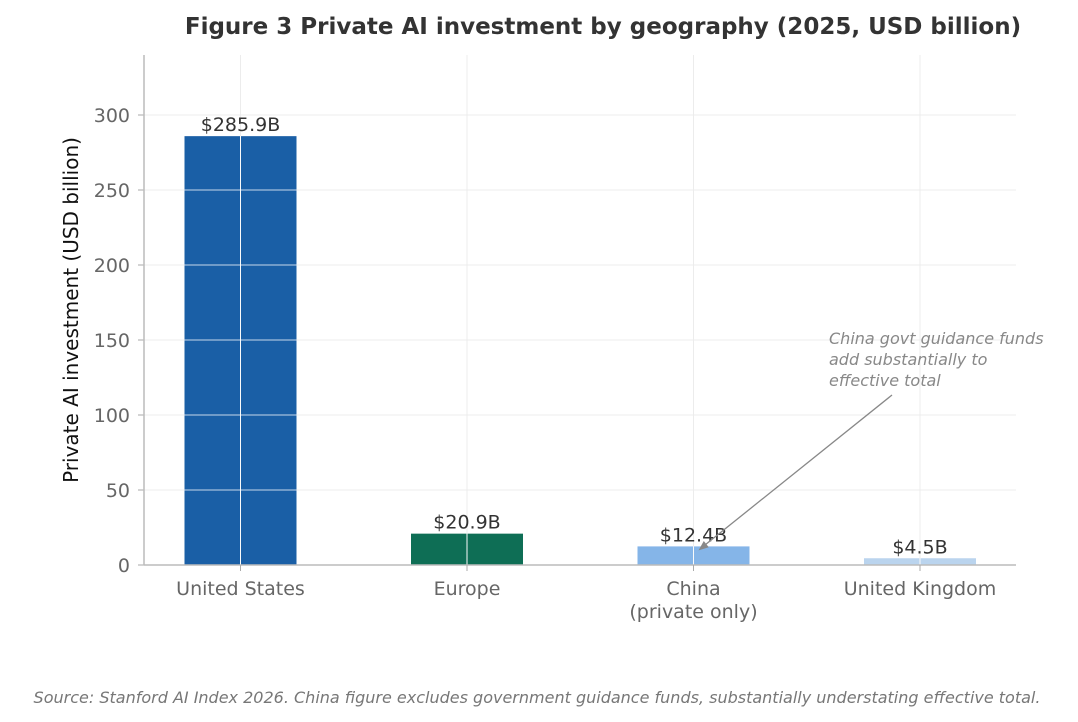  What do you see at coordinates (240, 589) in the screenshot?
I see `x-tick-label: United States` at bounding box center [240, 589].